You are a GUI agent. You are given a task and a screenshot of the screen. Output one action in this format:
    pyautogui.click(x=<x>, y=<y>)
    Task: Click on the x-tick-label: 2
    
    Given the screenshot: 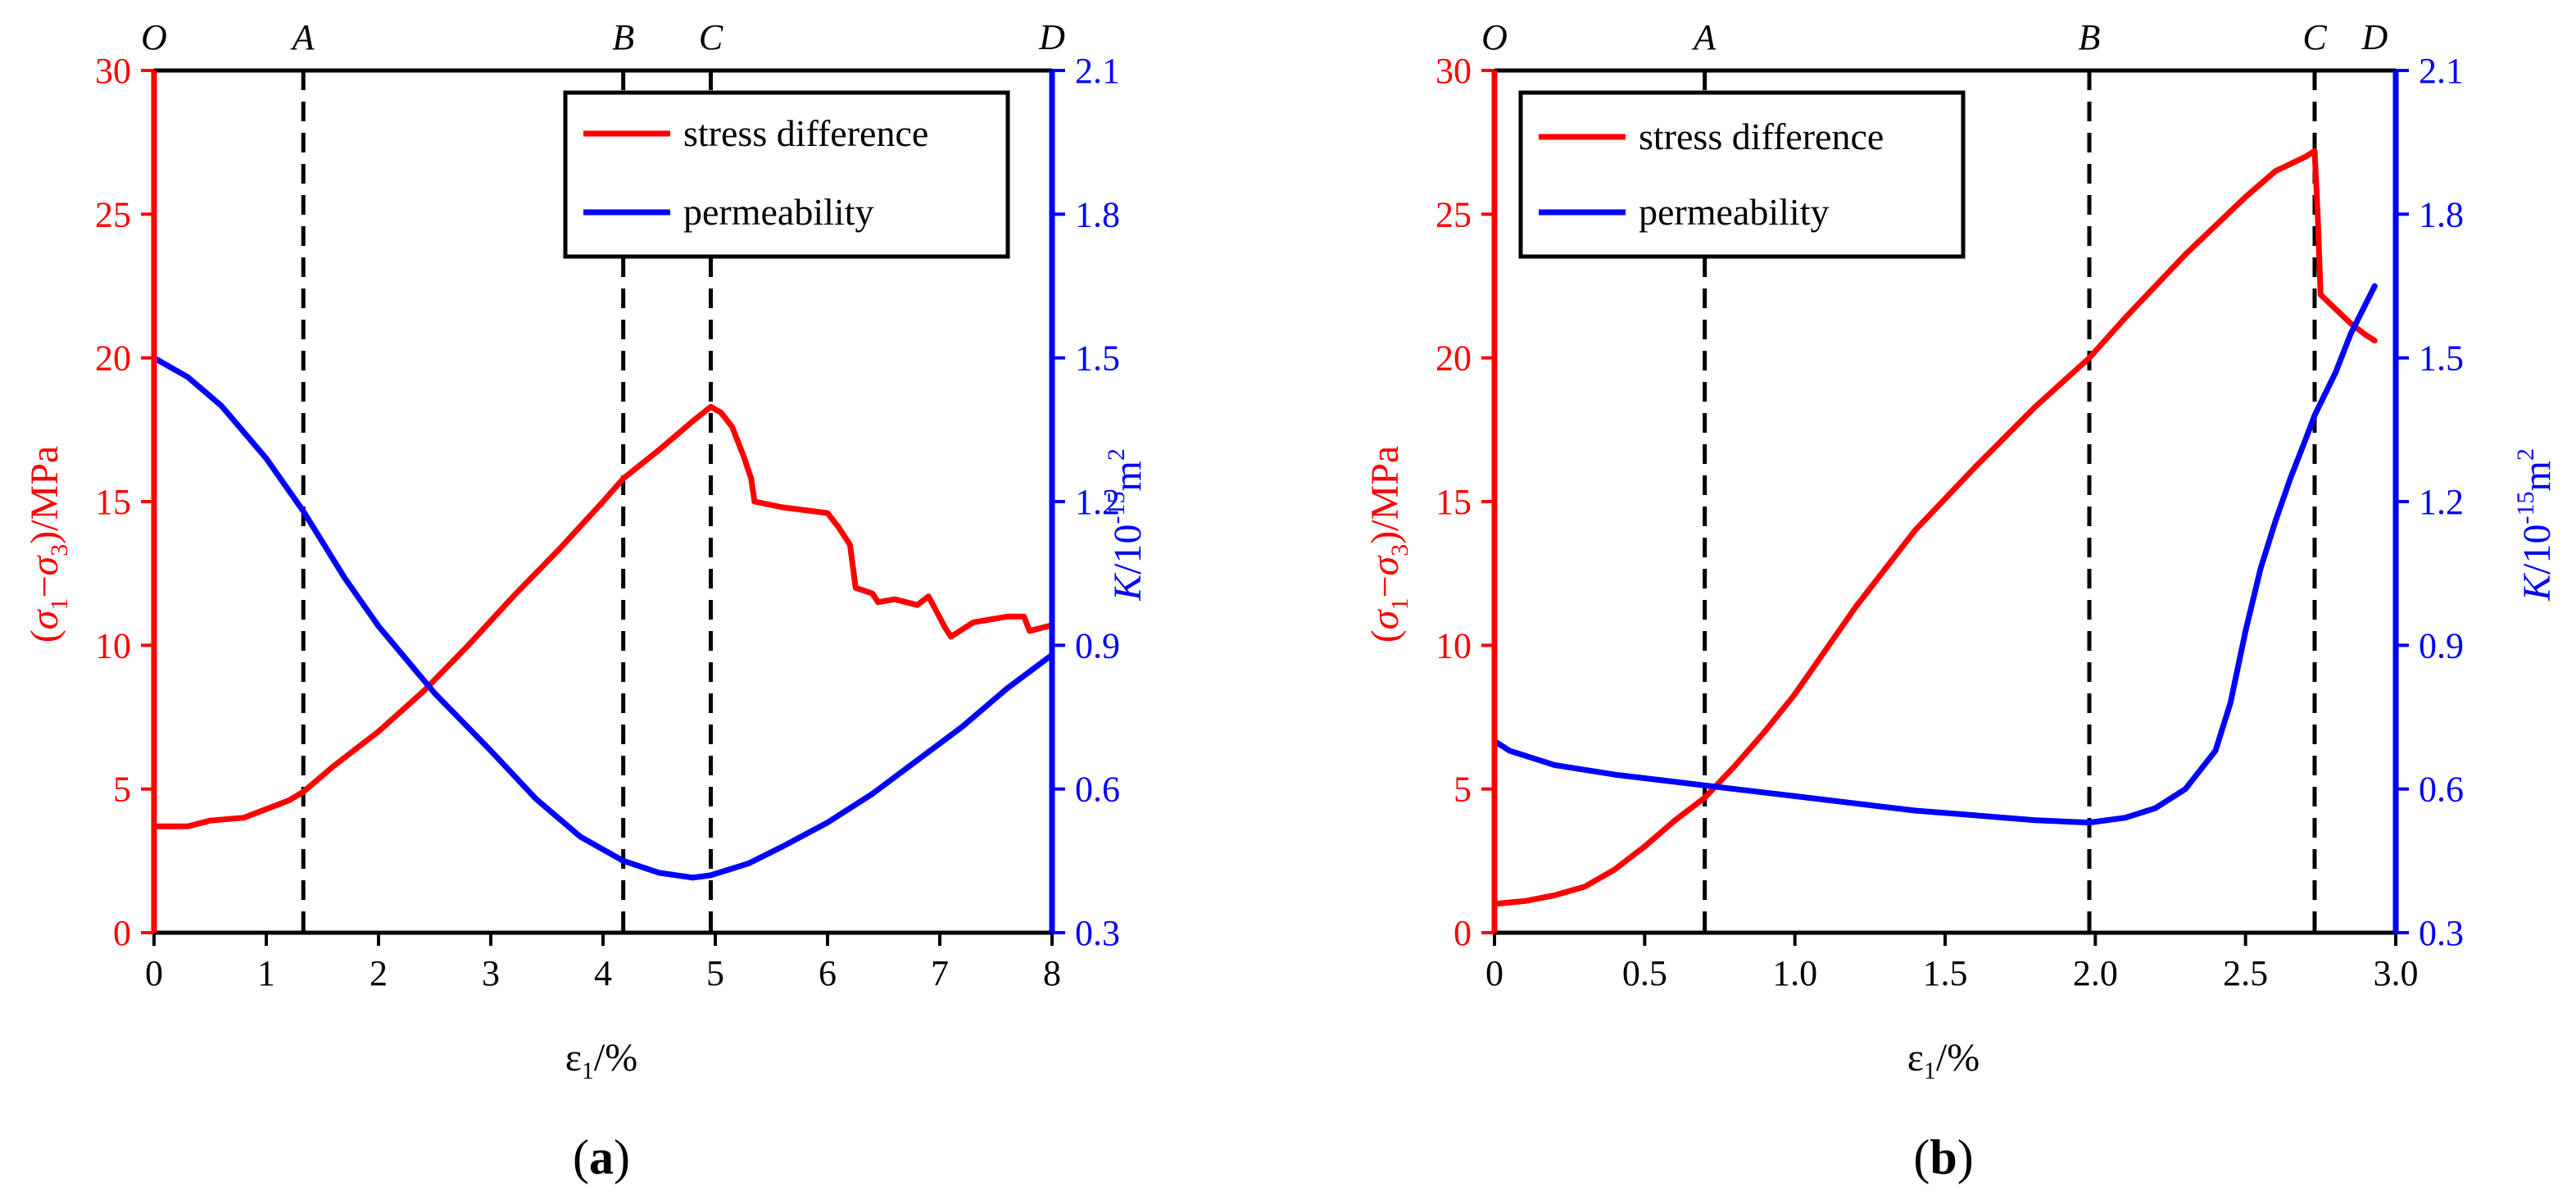 What is the action you would take?
    pyautogui.click(x=379, y=973)
    